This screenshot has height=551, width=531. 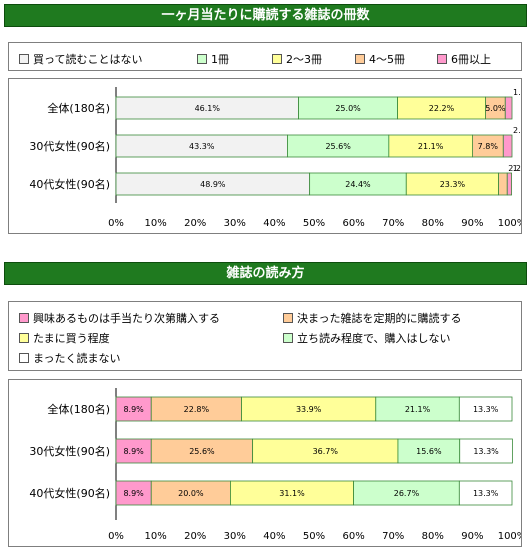 I want to click on data-label: 22.8%, so click(x=197, y=409).